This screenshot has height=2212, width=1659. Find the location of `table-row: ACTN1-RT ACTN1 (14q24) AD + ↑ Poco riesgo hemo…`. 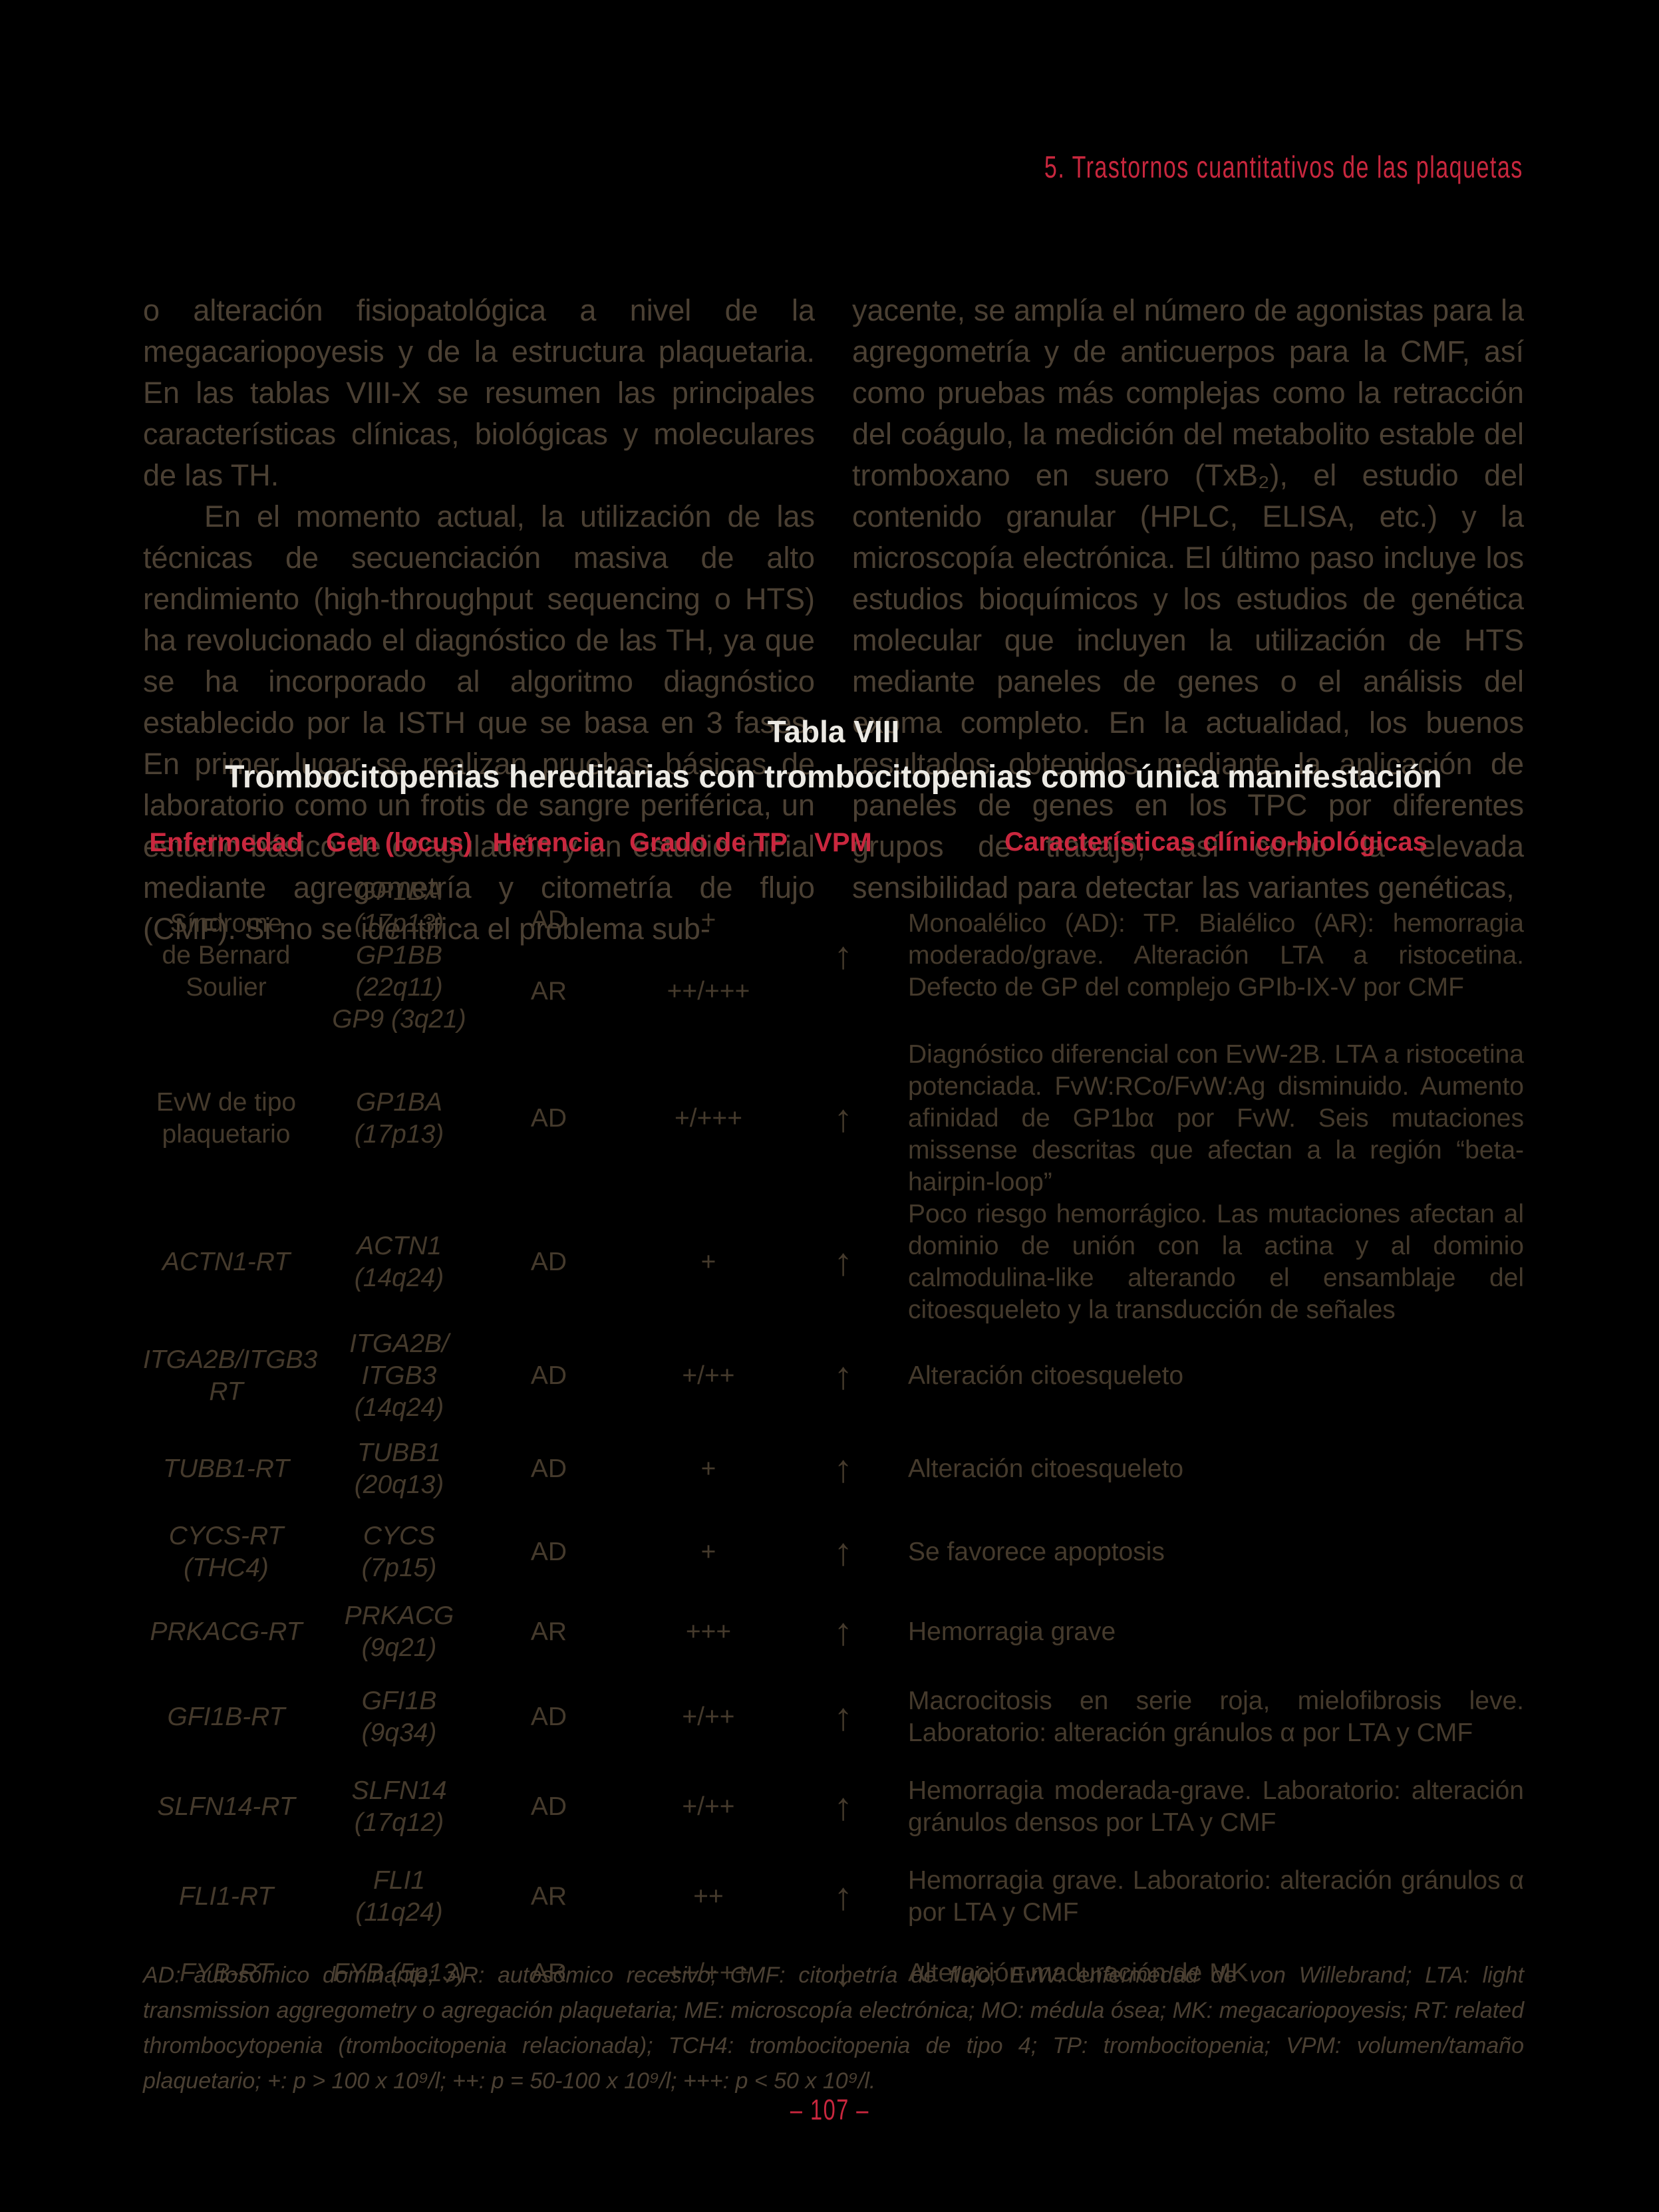

table-row: ACTN1-RT ACTN1 (14q24) AD + ↑ Poco riesgo hemo… is located at coordinates (834, 1262).